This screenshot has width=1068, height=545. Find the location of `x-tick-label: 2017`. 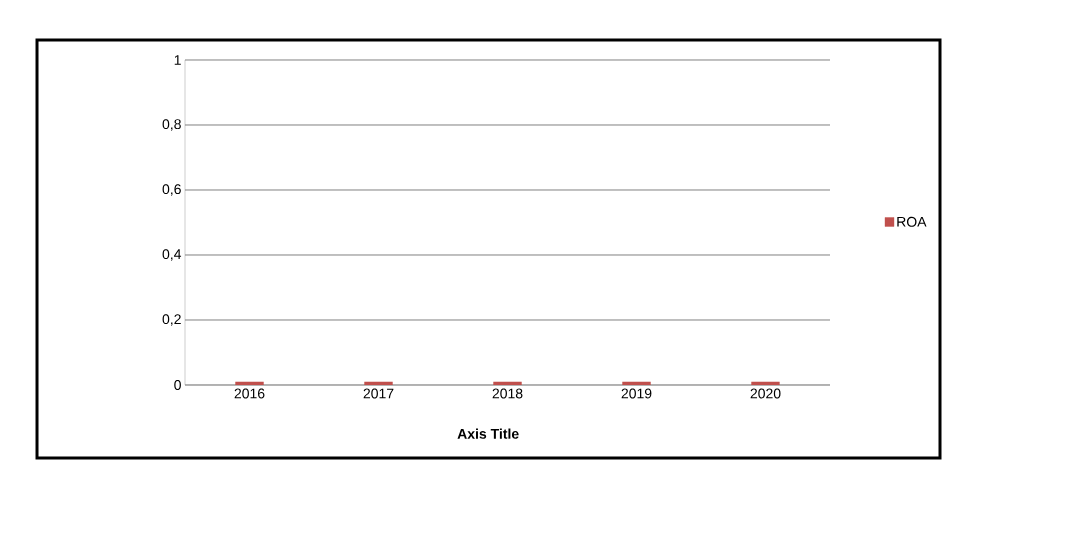

x-tick-label: 2017 is located at coordinates (378, 393).